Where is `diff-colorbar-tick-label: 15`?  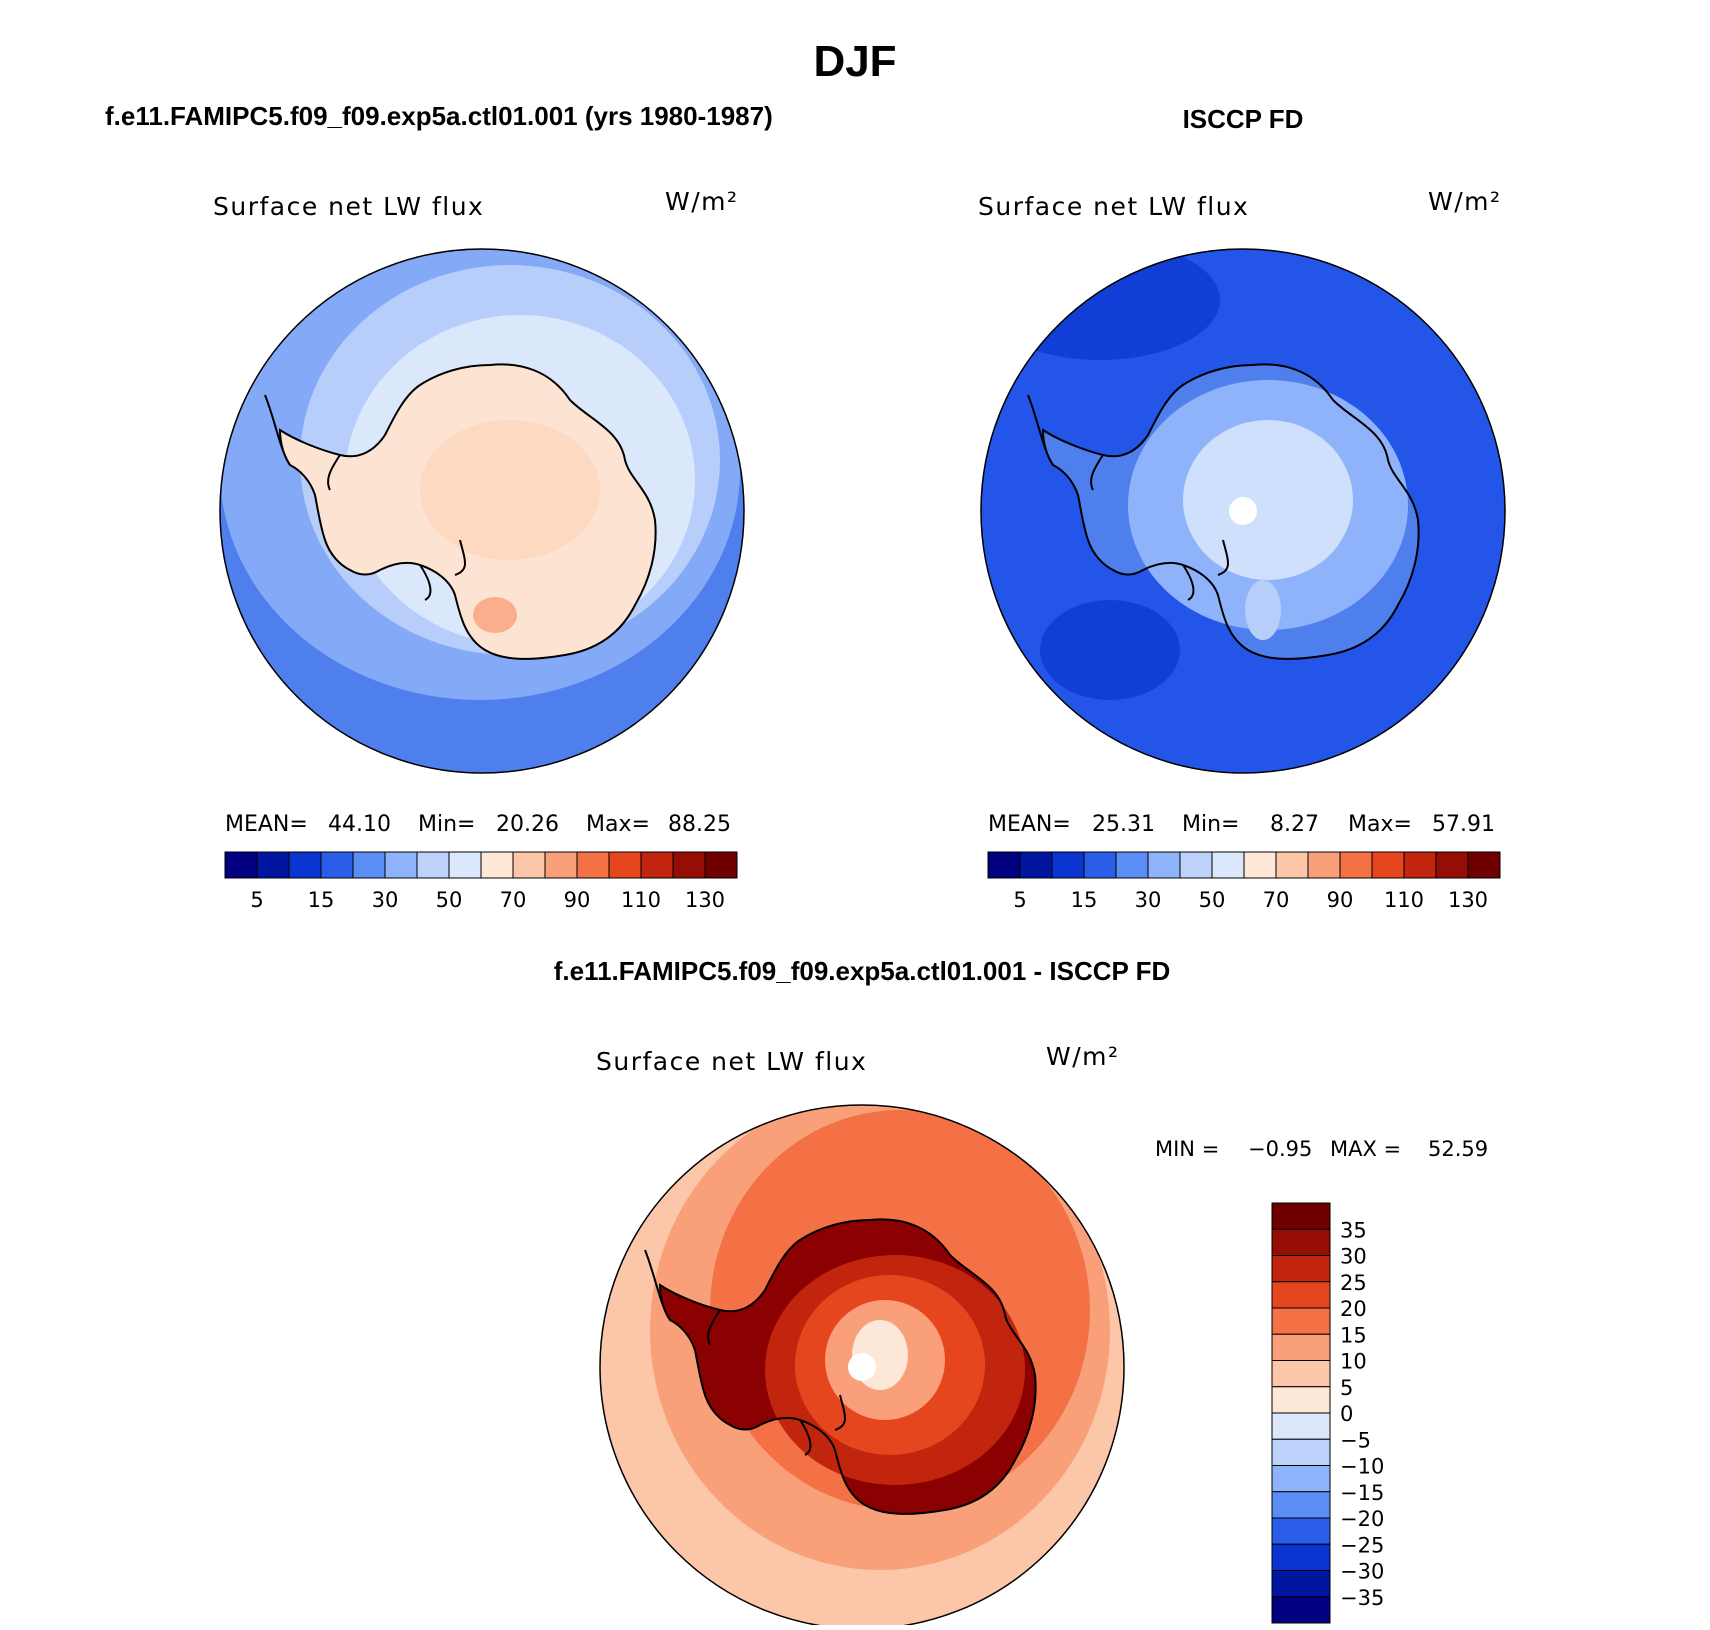
diff-colorbar-tick-label: 15 is located at coordinates (1353, 1335).